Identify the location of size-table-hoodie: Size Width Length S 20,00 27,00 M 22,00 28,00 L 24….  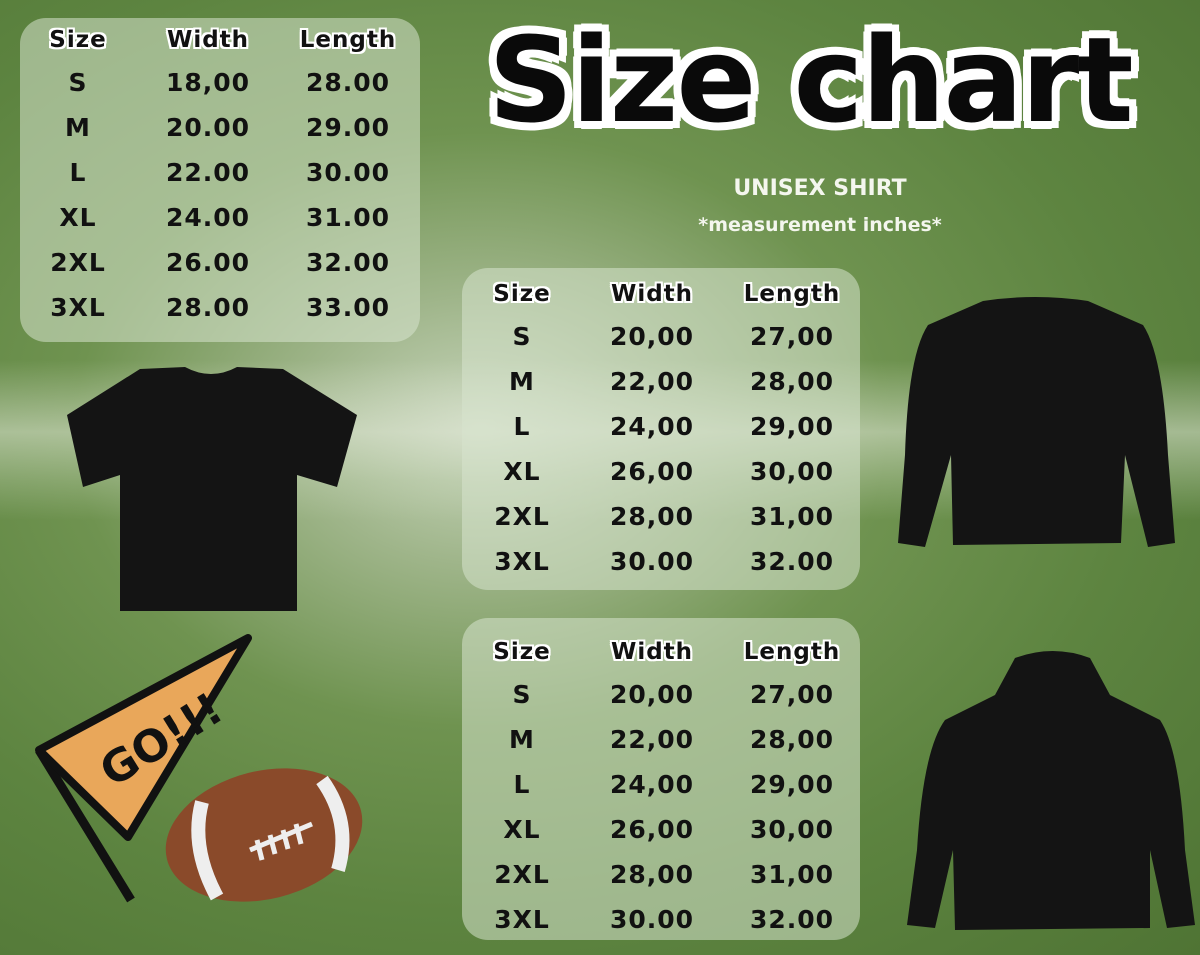
(662, 787).